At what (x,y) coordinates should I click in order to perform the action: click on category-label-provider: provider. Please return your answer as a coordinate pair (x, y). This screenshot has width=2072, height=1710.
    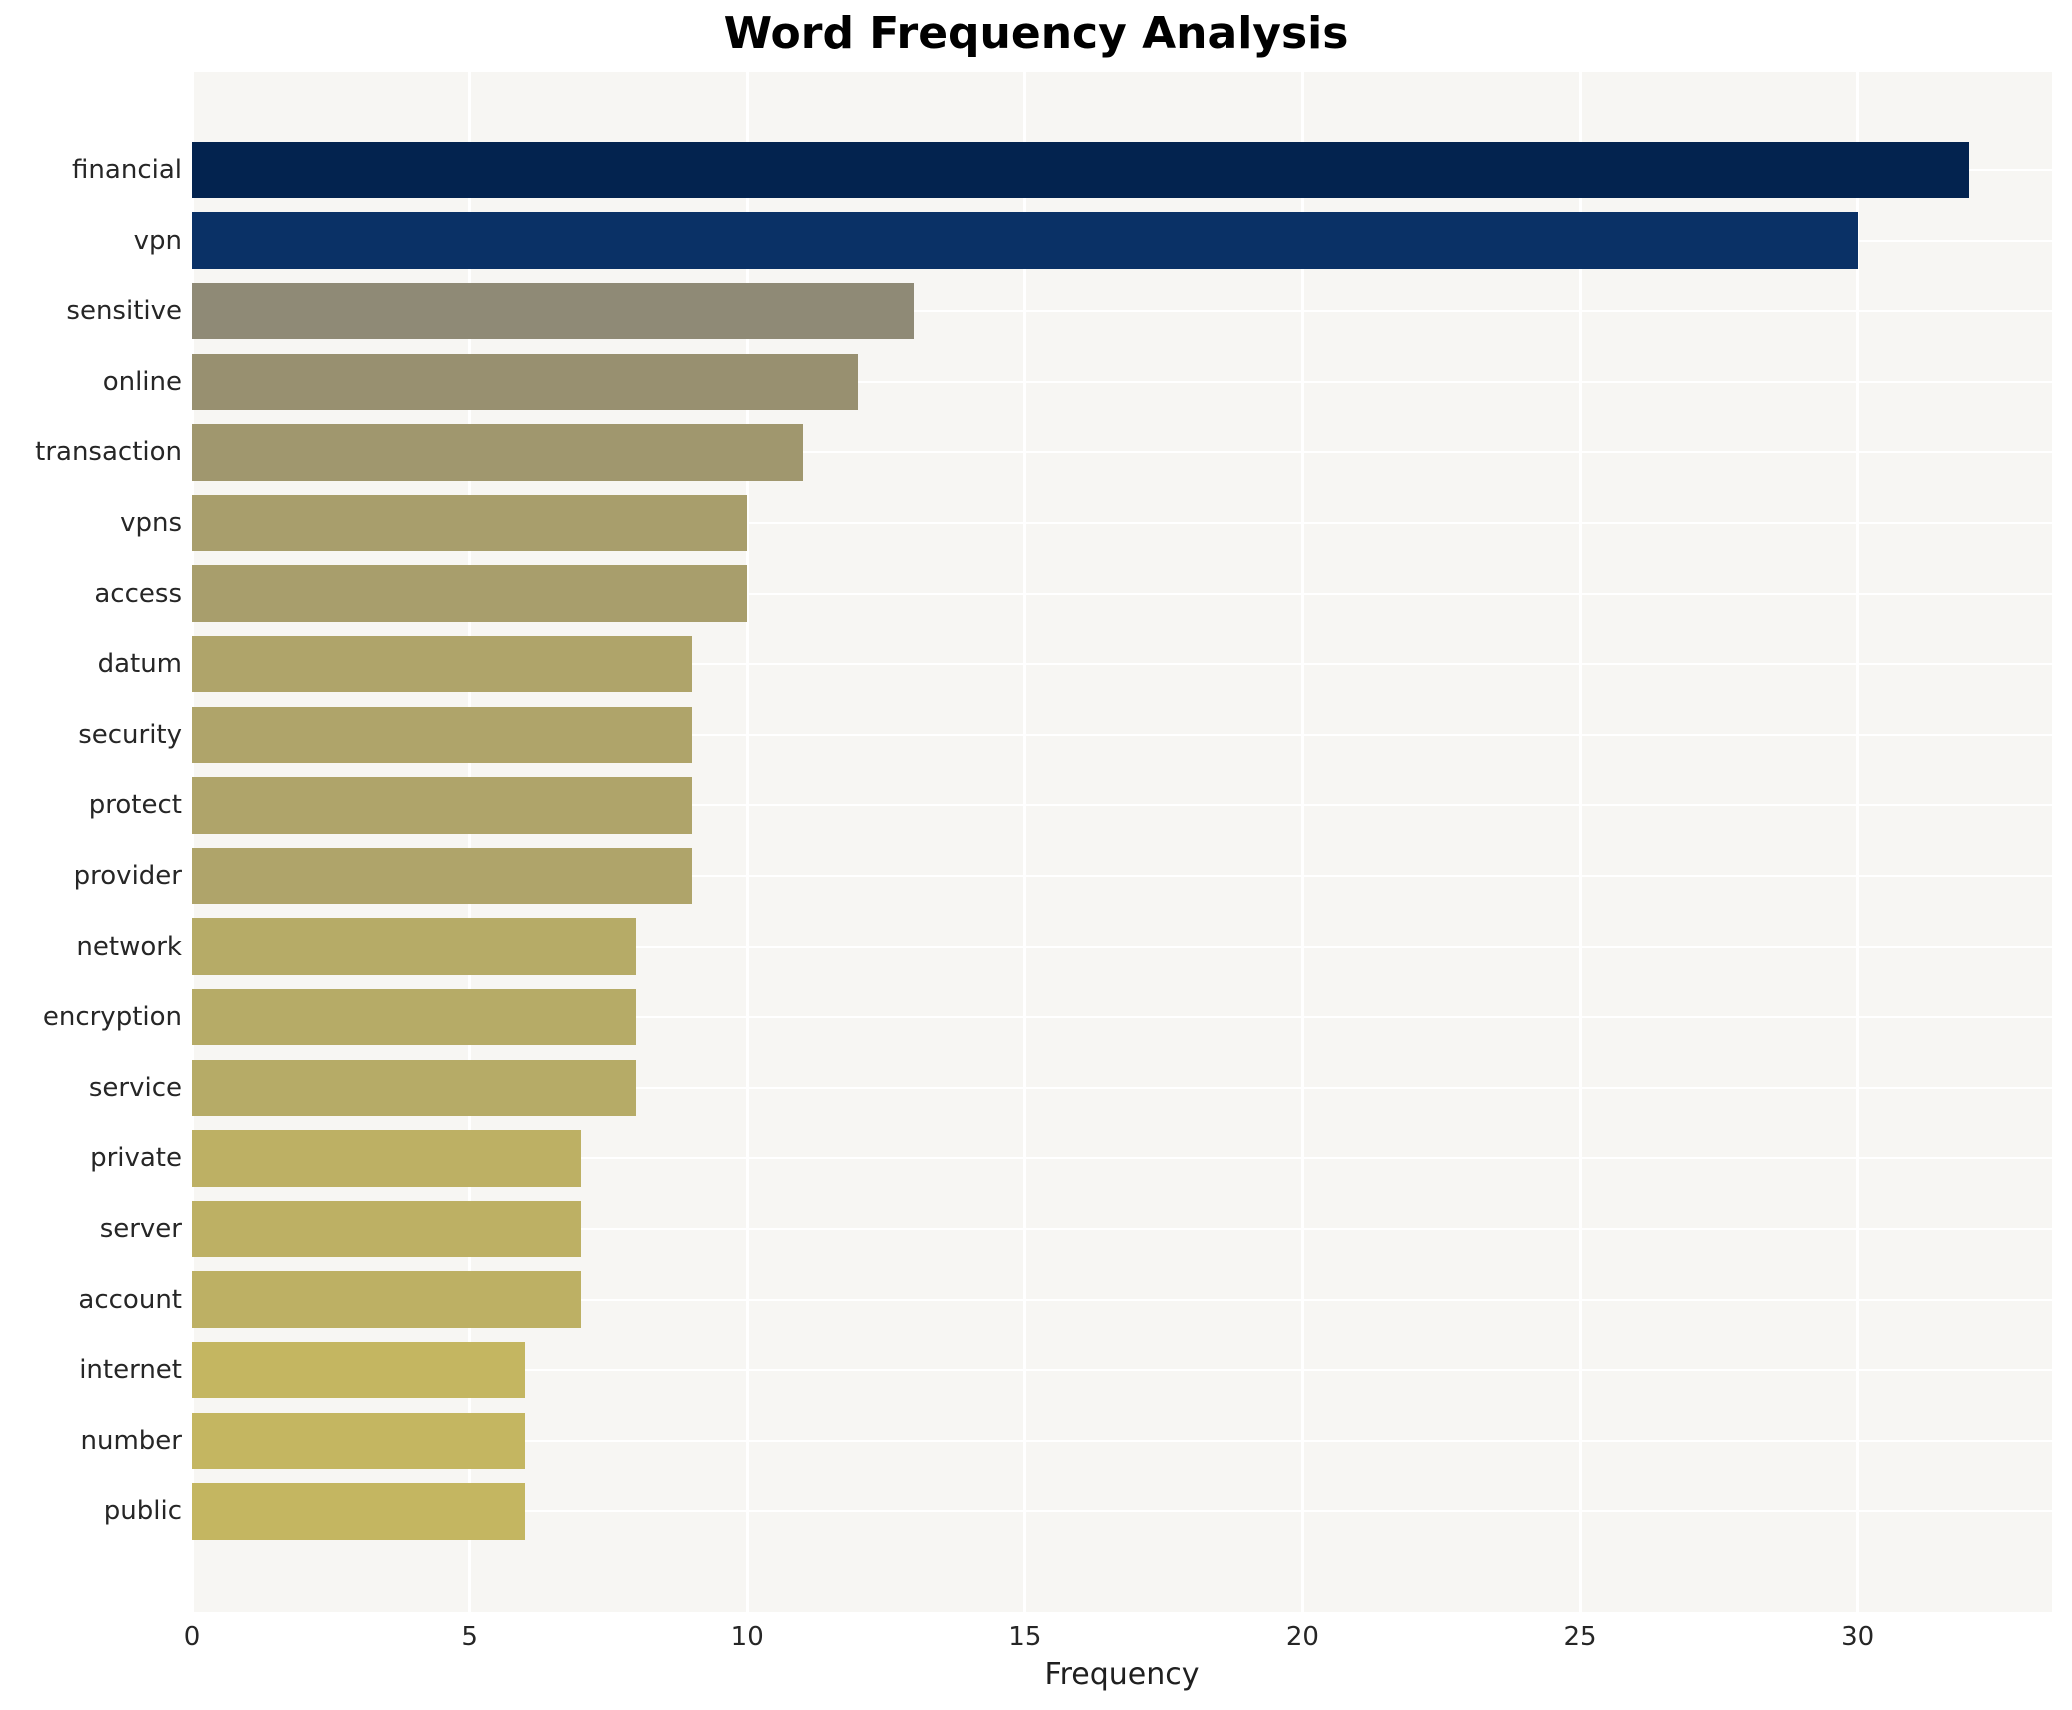
    Looking at the image, I should click on (127, 876).